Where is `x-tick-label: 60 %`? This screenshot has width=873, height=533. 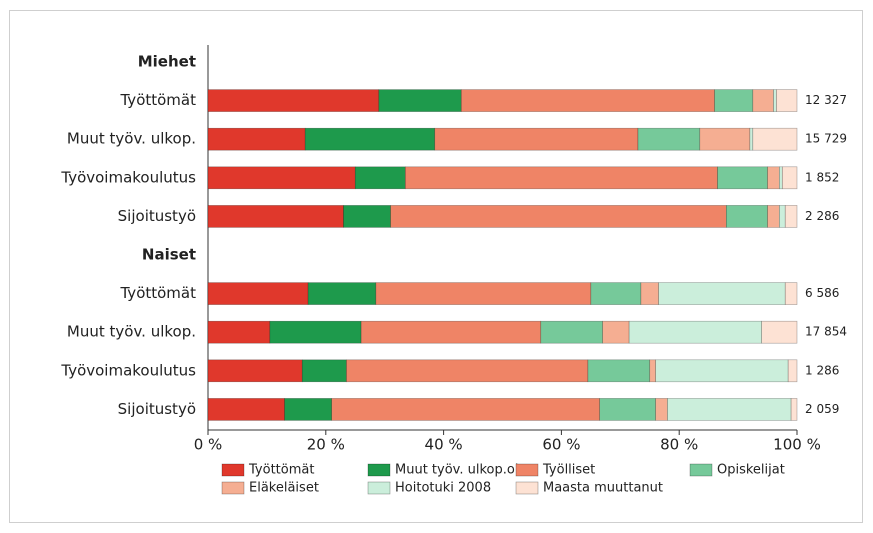
x-tick-label: 60 % is located at coordinates (561, 445).